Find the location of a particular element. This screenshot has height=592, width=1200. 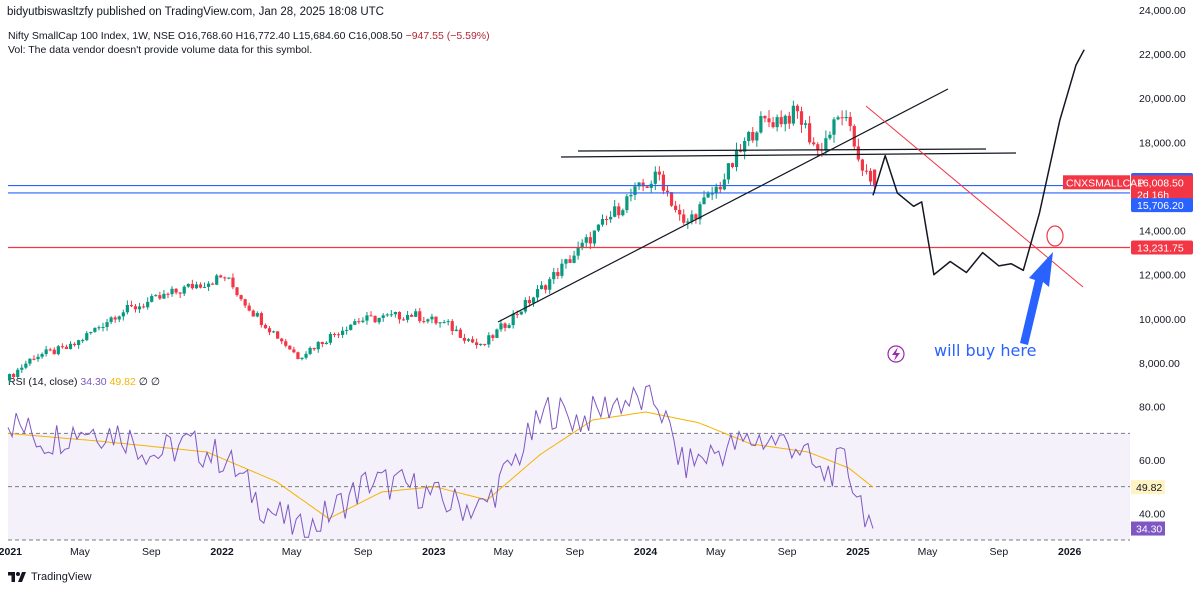

time-axis-tick: May is located at coordinates (292, 552).